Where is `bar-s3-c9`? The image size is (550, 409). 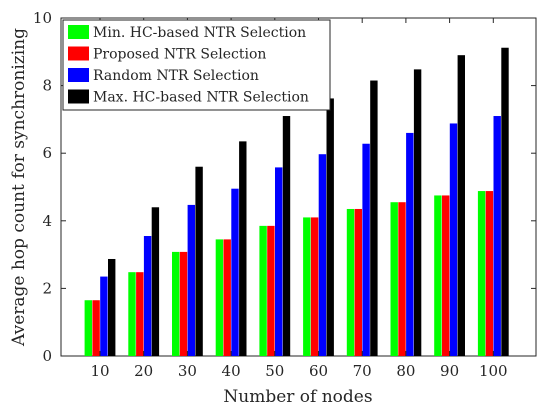
bar-s3-c9 is located at coordinates (505, 202).